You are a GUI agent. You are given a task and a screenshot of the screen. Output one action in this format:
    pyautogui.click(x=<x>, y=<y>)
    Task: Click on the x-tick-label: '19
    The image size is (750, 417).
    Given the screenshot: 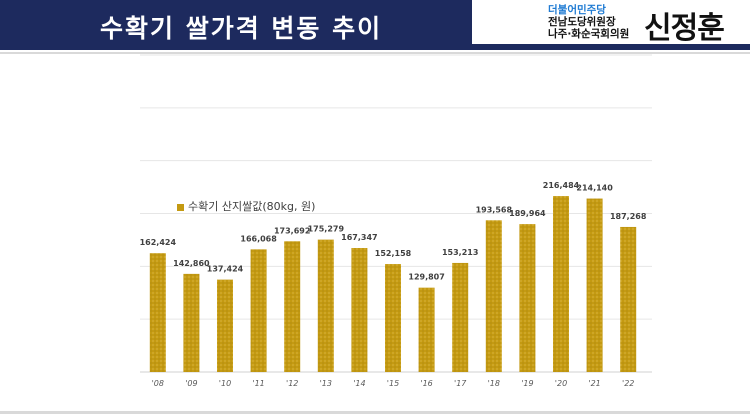 What is the action you would take?
    pyautogui.click(x=527, y=383)
    